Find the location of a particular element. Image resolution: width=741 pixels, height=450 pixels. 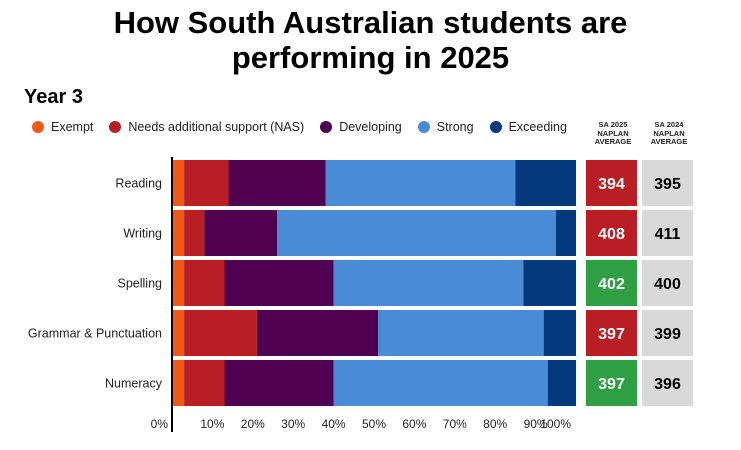

sa-2024-average-value: 395 is located at coordinates (667, 184).